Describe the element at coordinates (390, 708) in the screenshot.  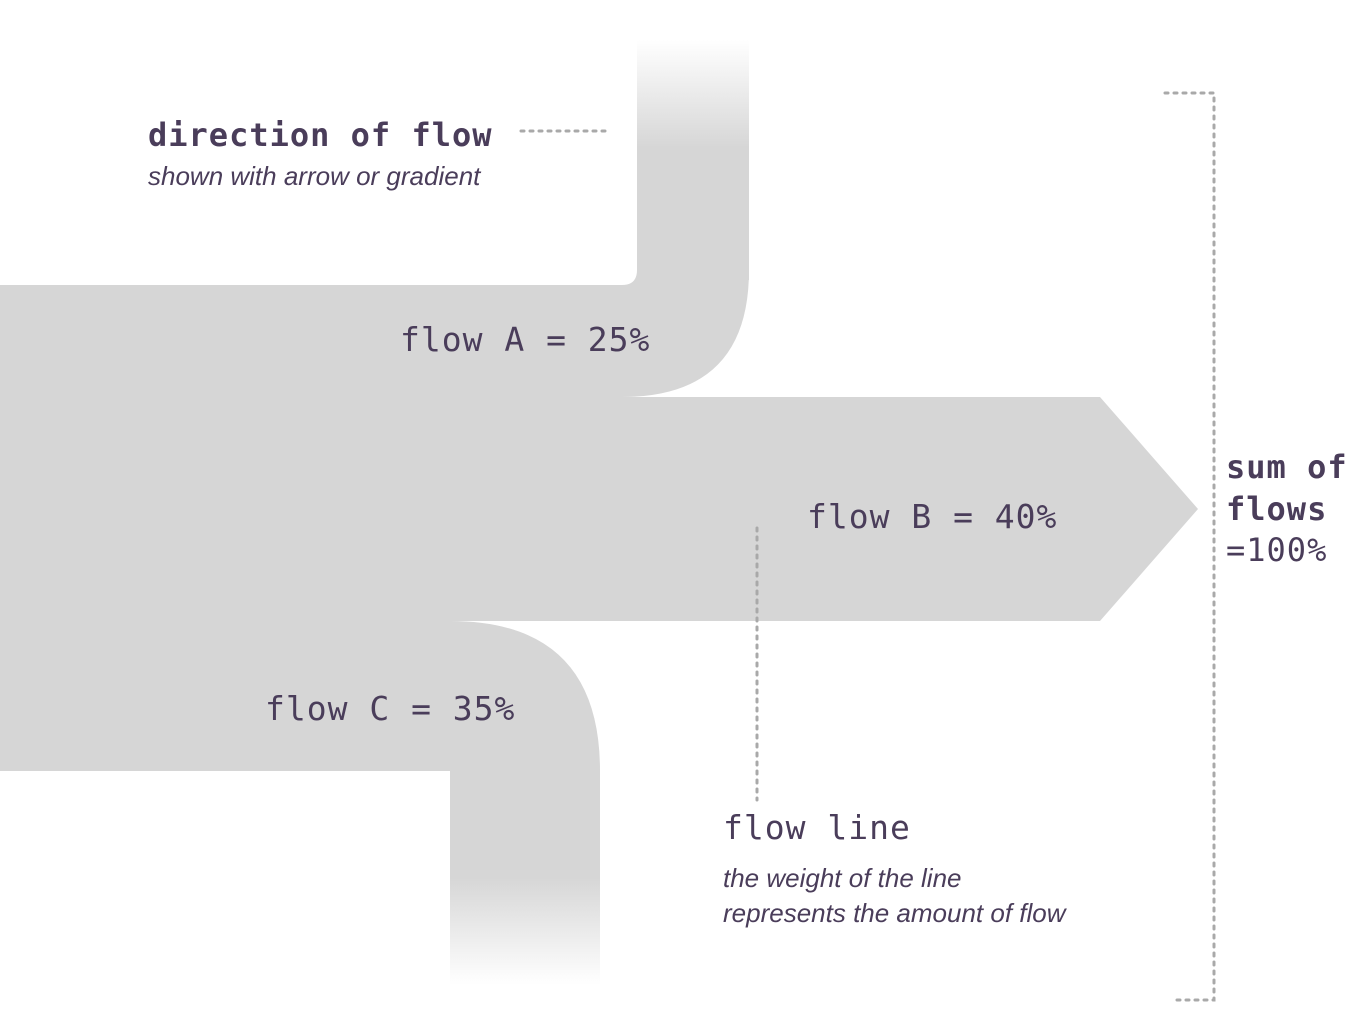
I see `flow-c-label: flow C = 35%` at that location.